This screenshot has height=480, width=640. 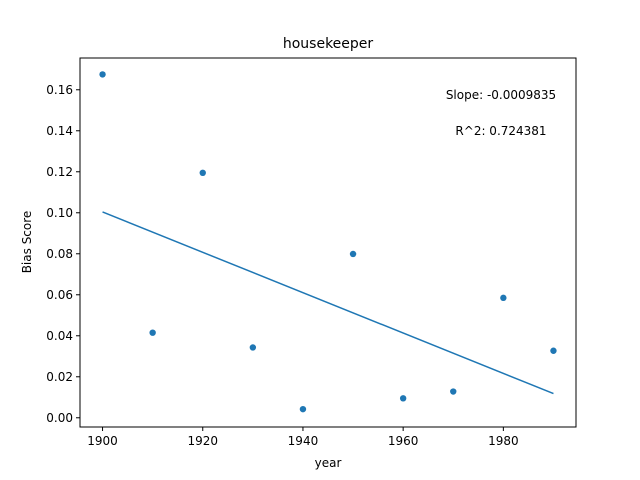 I want to click on x-tick-label: 1980, so click(x=503, y=441).